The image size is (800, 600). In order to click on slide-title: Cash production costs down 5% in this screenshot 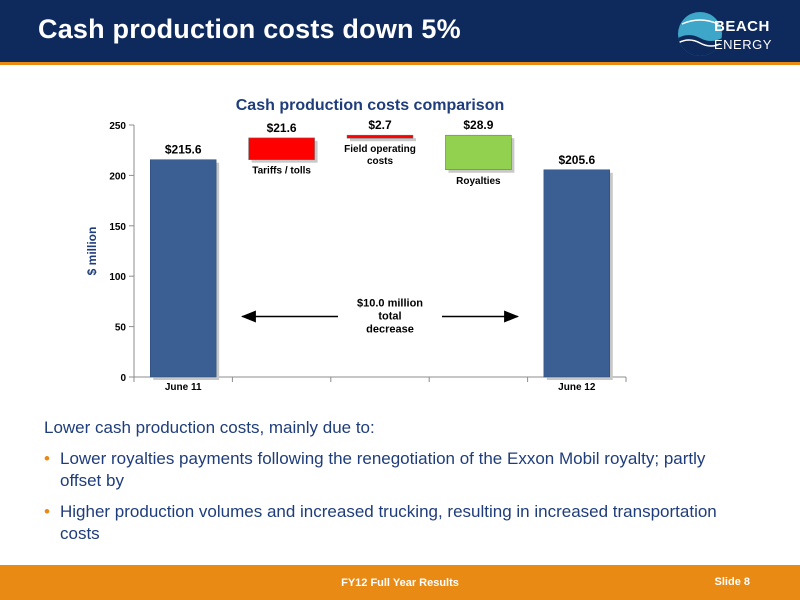, I will do `click(249, 29)`.